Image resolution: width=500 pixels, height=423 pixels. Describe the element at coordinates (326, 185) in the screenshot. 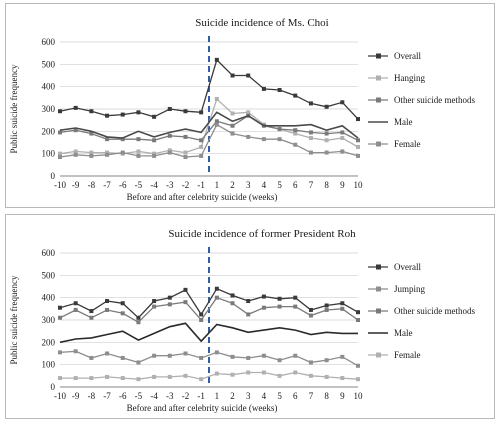

I see `x-tick-label: 8` at that location.